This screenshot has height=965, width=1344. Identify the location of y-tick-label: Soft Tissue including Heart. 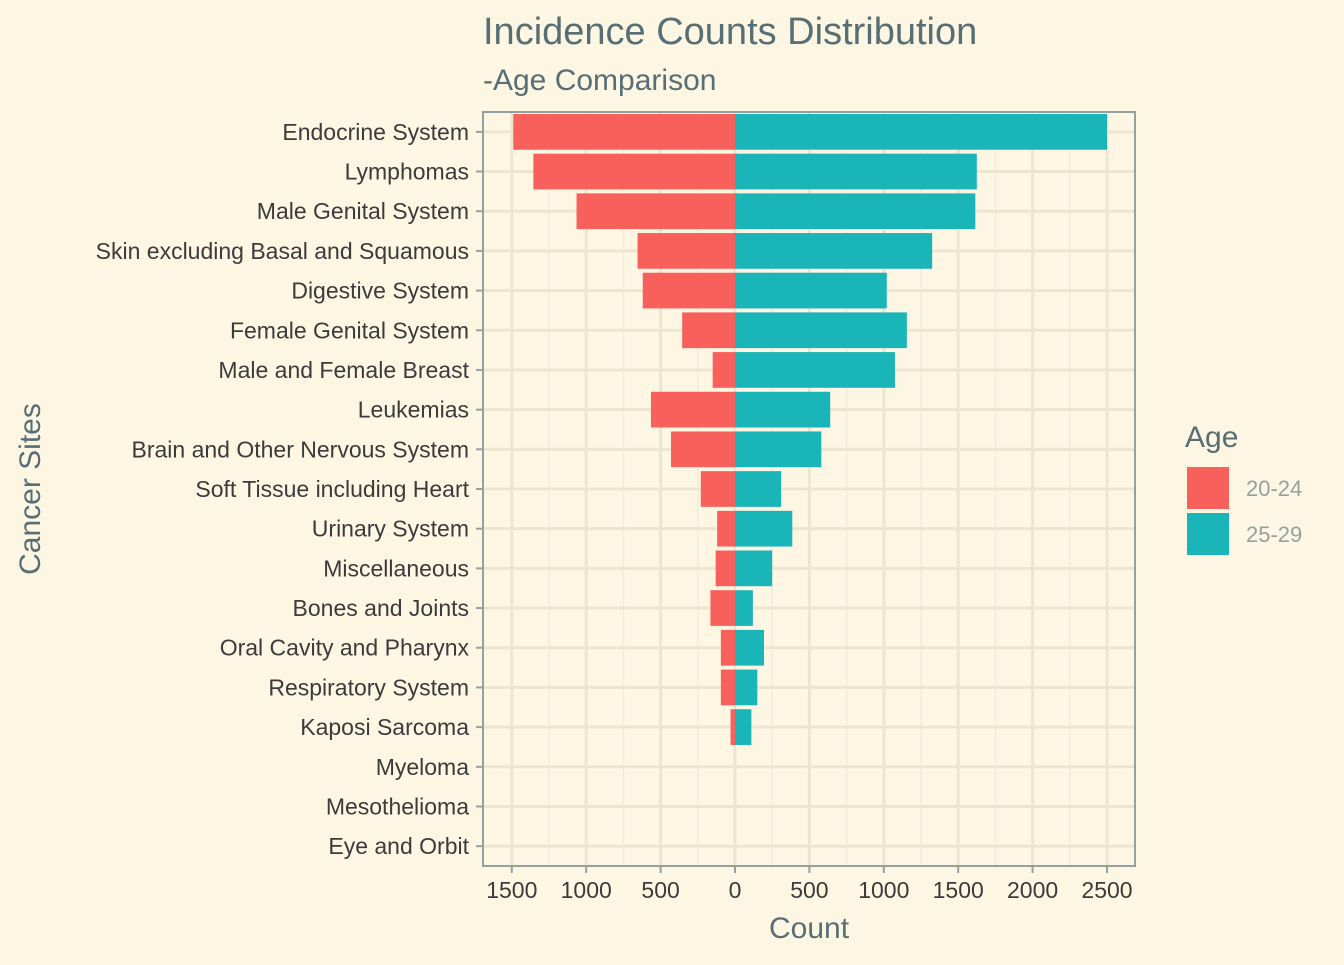
(332, 489).